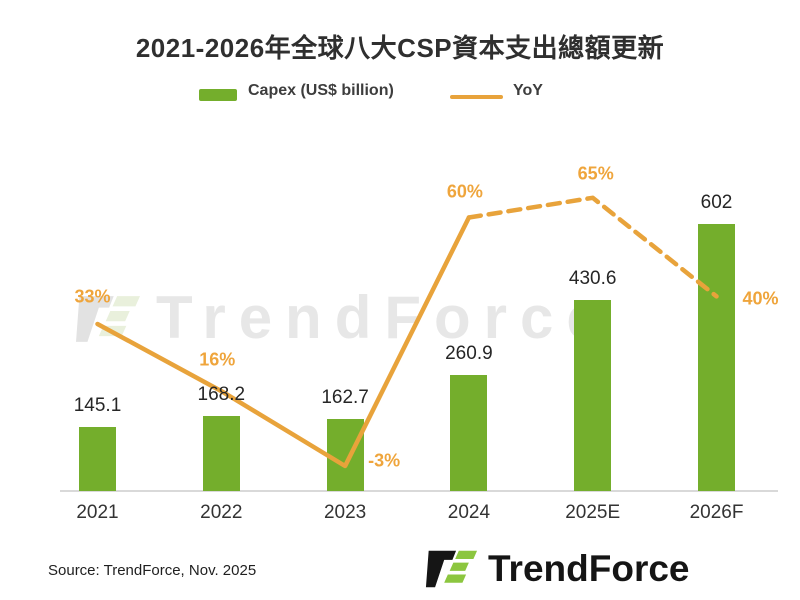 This screenshot has height=600, width=800. Describe the element at coordinates (716, 357) in the screenshot. I see `capex-bar-2026F` at that location.